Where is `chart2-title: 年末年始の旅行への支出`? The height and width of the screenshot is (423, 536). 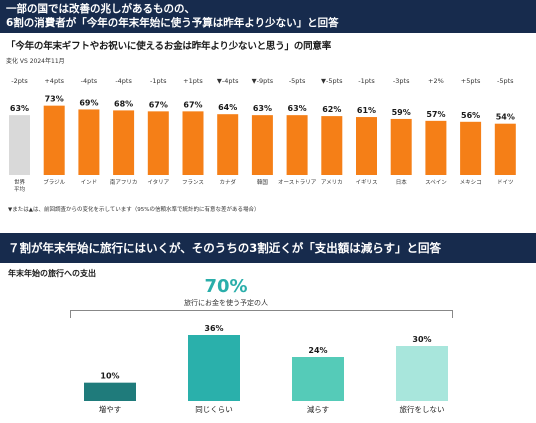
chart2-title: 年末年始の旅行への支出 is located at coordinates (52, 273).